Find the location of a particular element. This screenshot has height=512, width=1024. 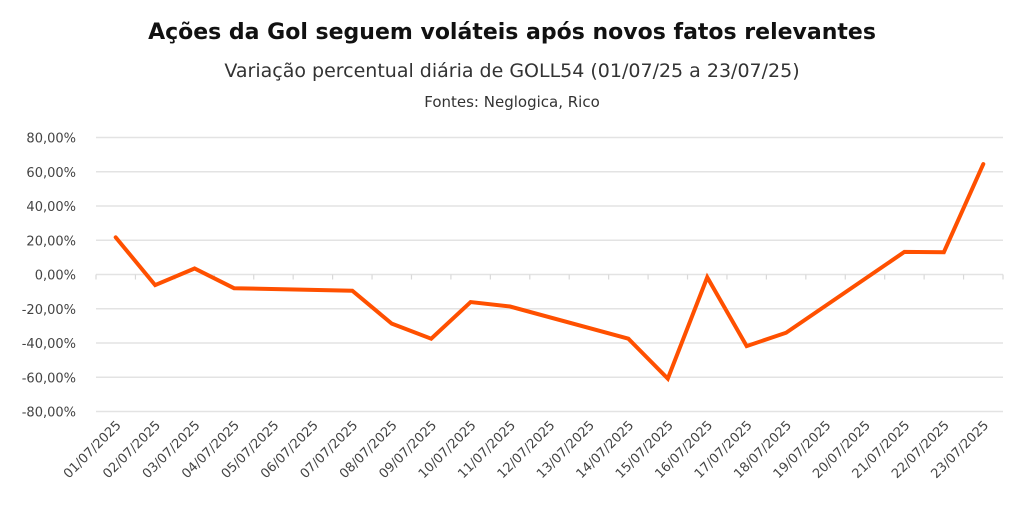

y-tick-label: -20,00% is located at coordinates (49, 310).